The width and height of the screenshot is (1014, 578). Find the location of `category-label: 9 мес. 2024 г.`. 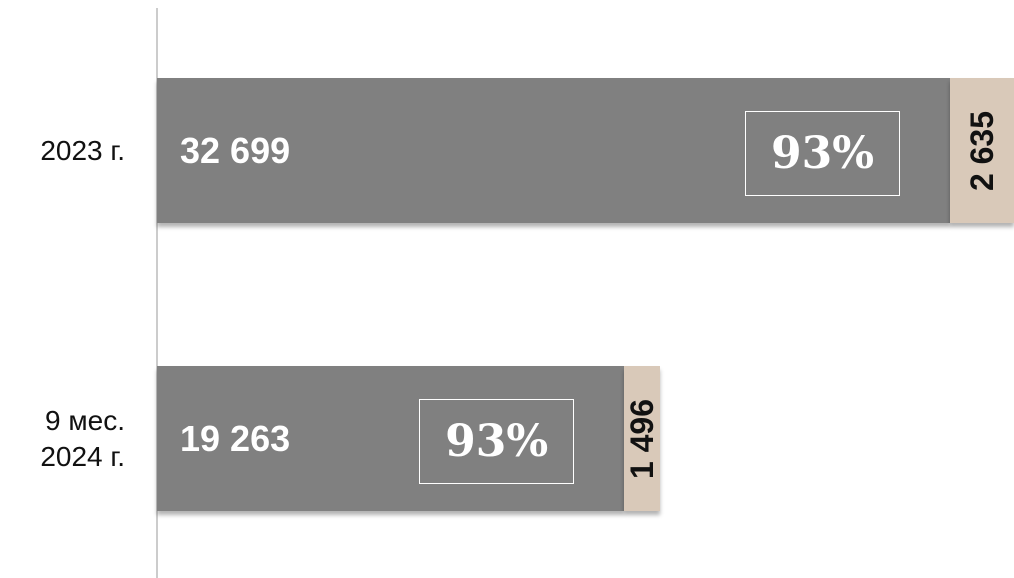

category-label: 9 мес. 2024 г. is located at coordinates (82, 438).